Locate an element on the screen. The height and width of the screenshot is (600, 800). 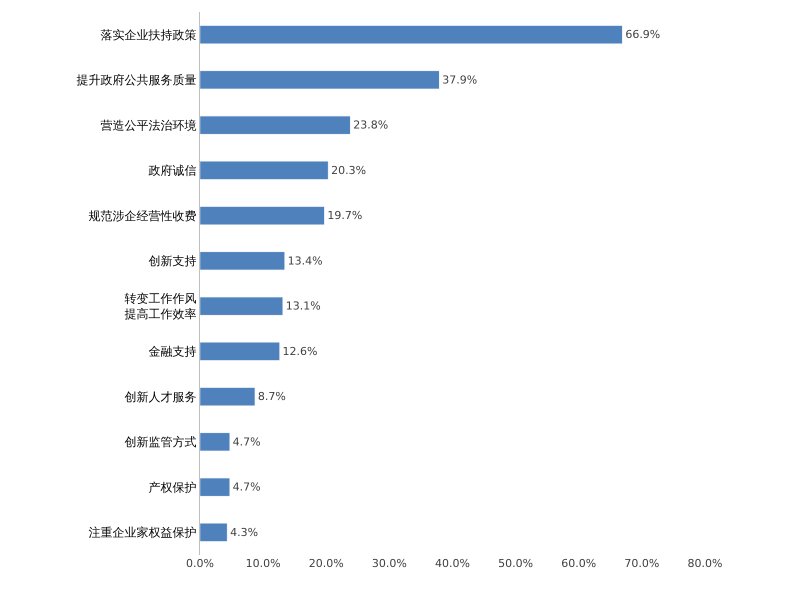
data-label: 8.7% is located at coordinates (272, 397).